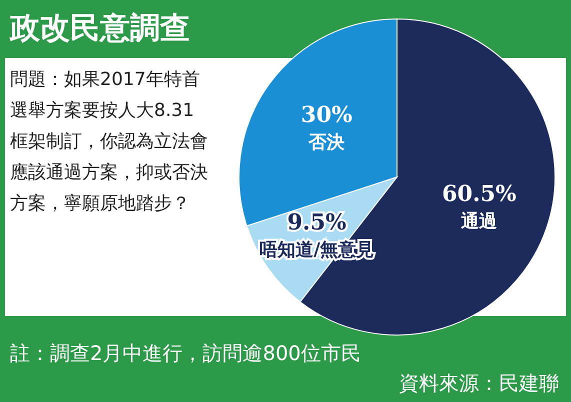  What do you see at coordinates (479, 194) in the screenshot?
I see `data-label: 60.5%` at bounding box center [479, 194].